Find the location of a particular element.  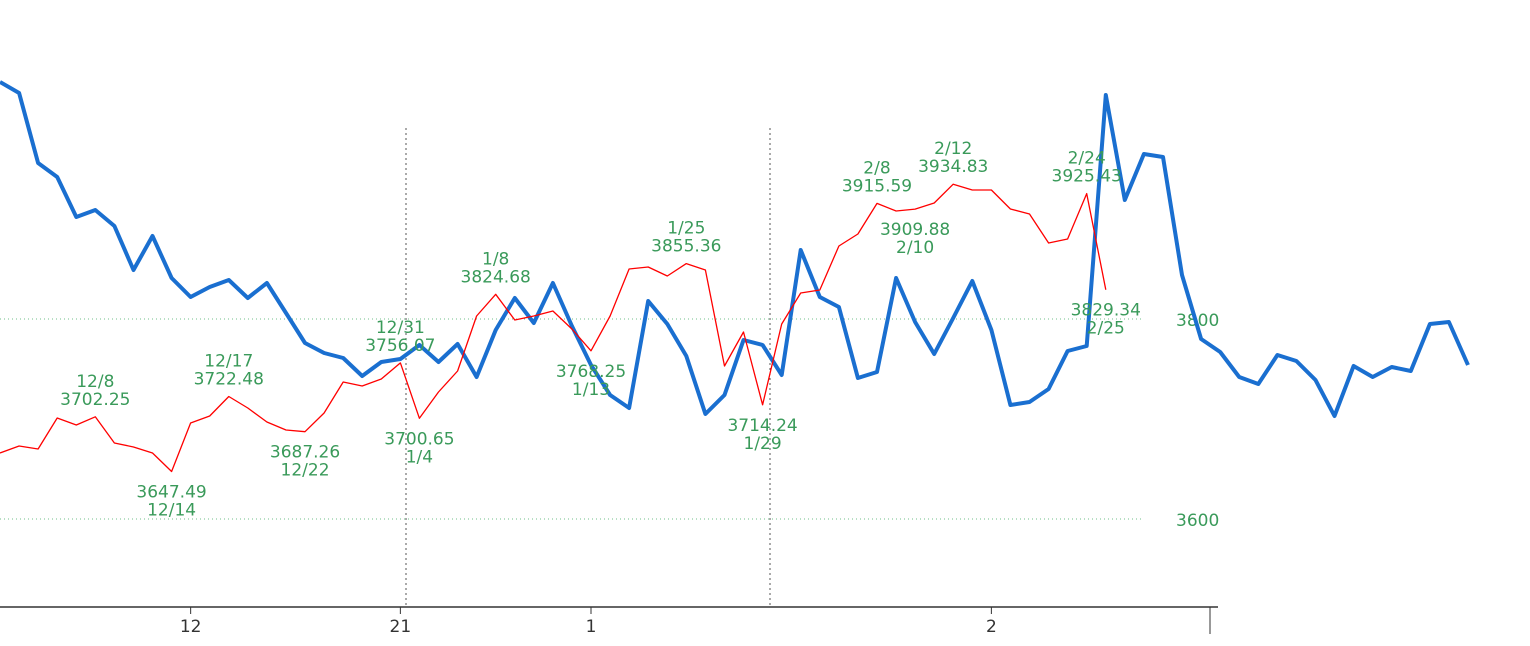

point-date-label: 12/8 is located at coordinates (95, 382).